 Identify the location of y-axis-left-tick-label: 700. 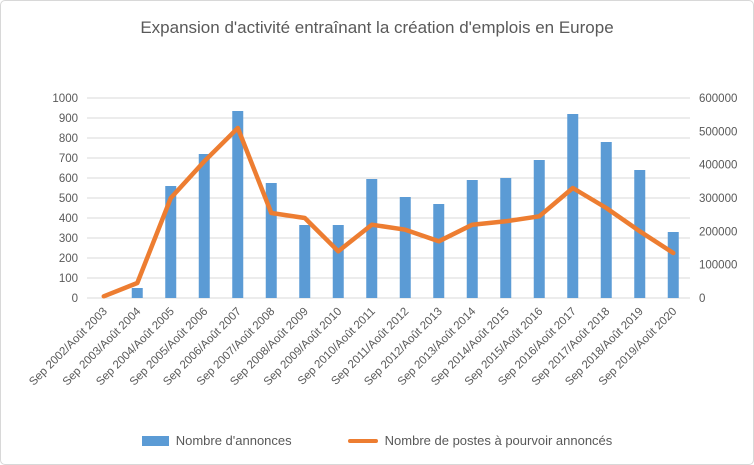
(68, 159).